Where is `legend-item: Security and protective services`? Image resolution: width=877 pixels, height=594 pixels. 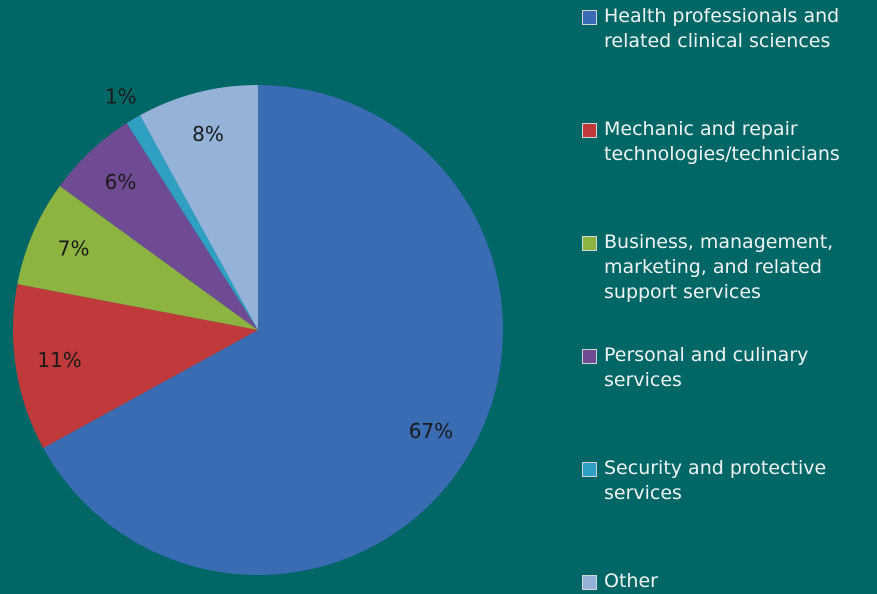
legend-item: Security and protective services is located at coordinates (729, 481).